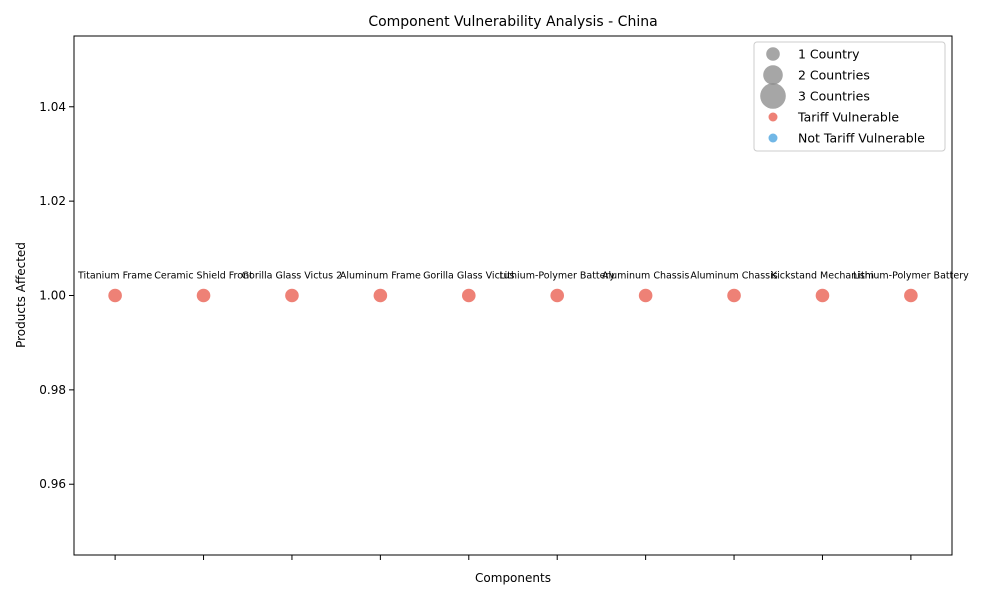 The image size is (1000, 600). What do you see at coordinates (114, 276) in the screenshot?
I see `point-label: Titanium Frame` at bounding box center [114, 276].